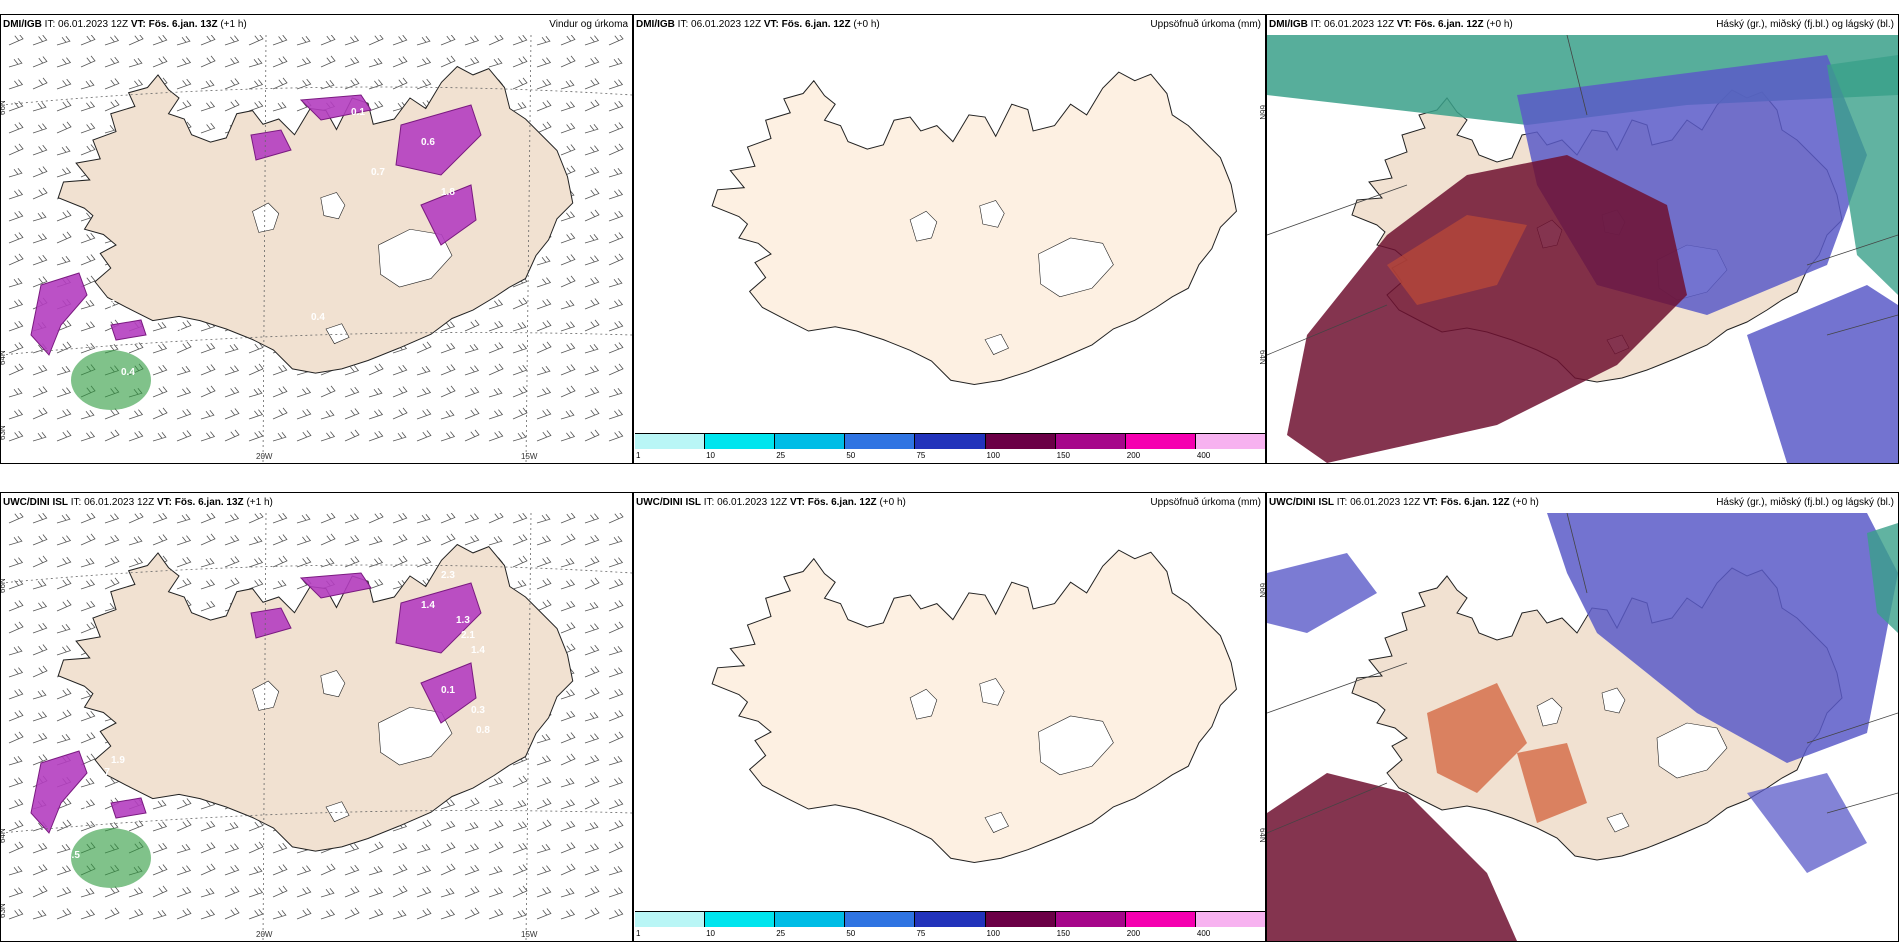 This screenshot has height=950, width=1900. I want to click on graticule, so click(1582, 195).